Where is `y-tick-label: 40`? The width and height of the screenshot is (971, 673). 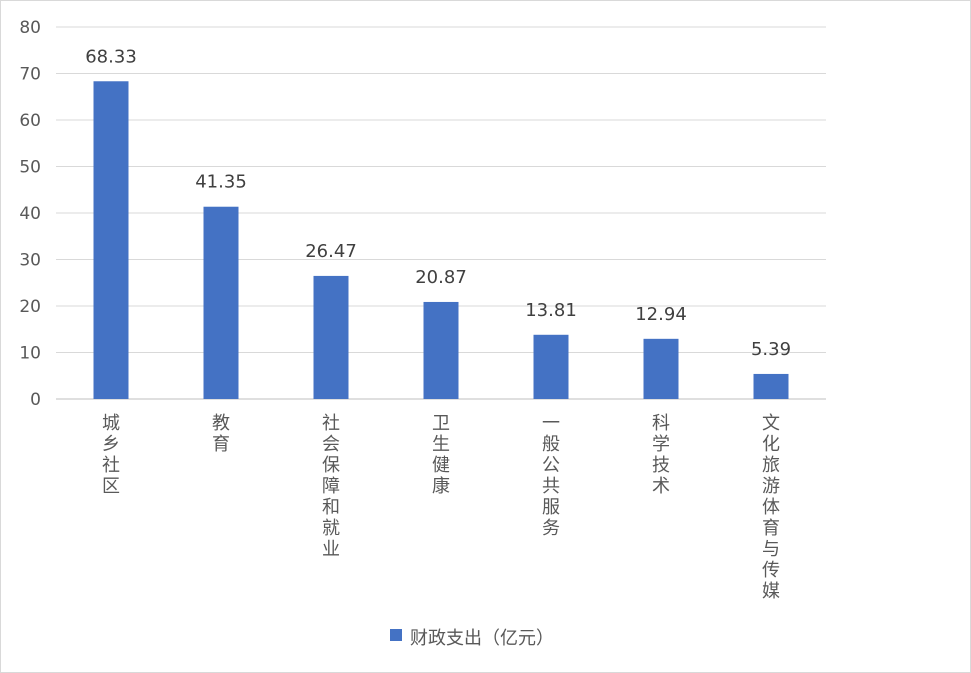 y-tick-label: 40 is located at coordinates (30, 214).